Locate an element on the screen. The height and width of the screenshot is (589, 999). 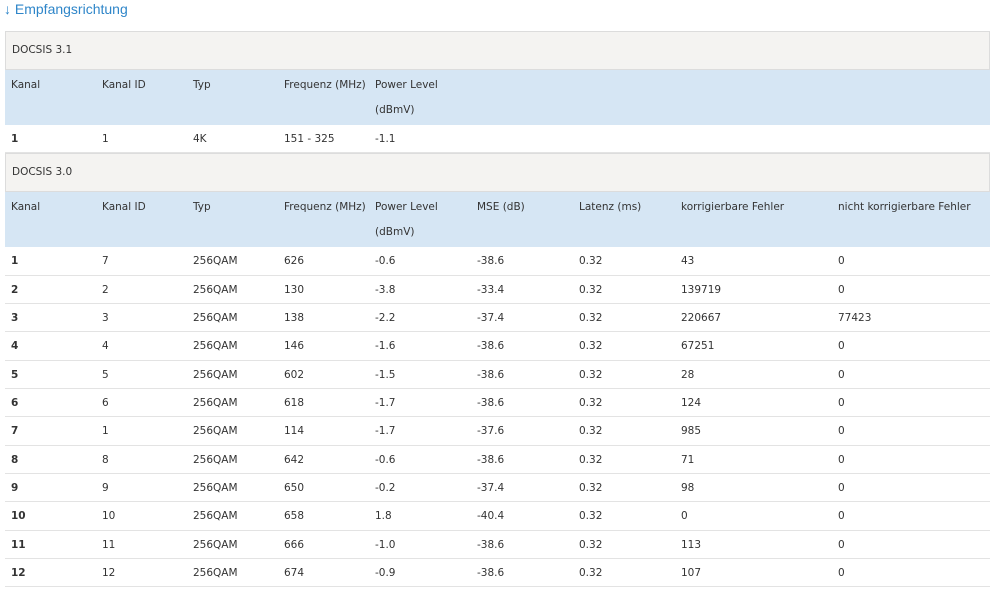
table-cell: 4 is located at coordinates (15, 346).